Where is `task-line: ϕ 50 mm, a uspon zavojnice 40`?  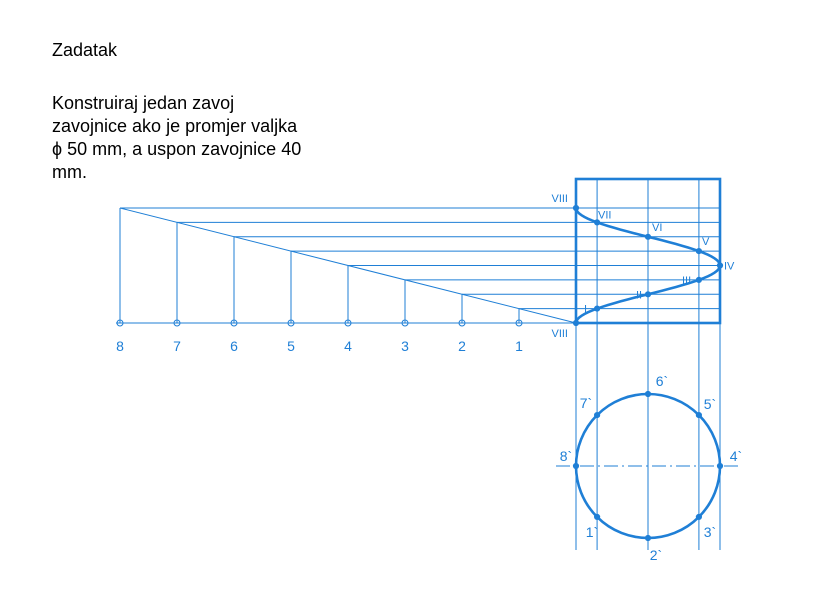 task-line: ϕ 50 mm, a uspon zavojnice 40 is located at coordinates (177, 149).